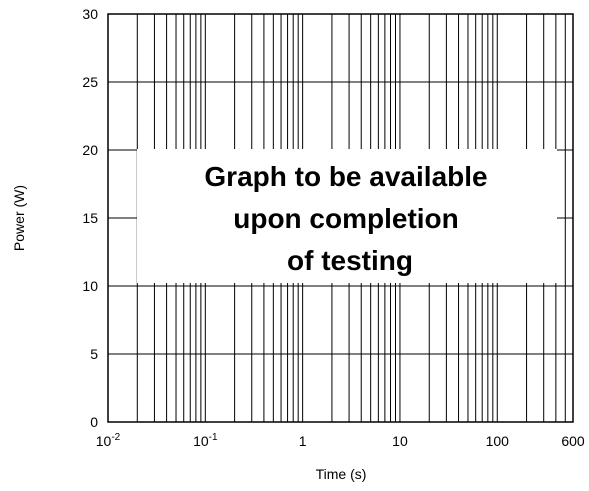 This screenshot has width=589, height=491. What do you see at coordinates (400, 441) in the screenshot?
I see `x-tick-label: 10` at bounding box center [400, 441].